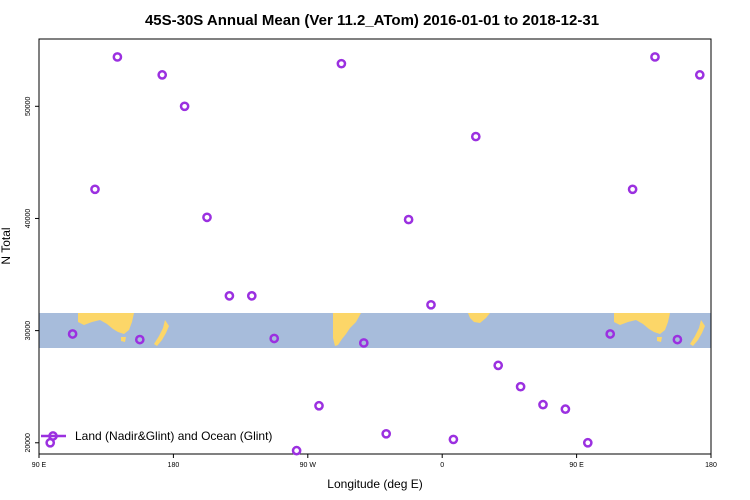 The image size is (750, 500). I want to click on x-tick-label: 0, so click(442, 465).